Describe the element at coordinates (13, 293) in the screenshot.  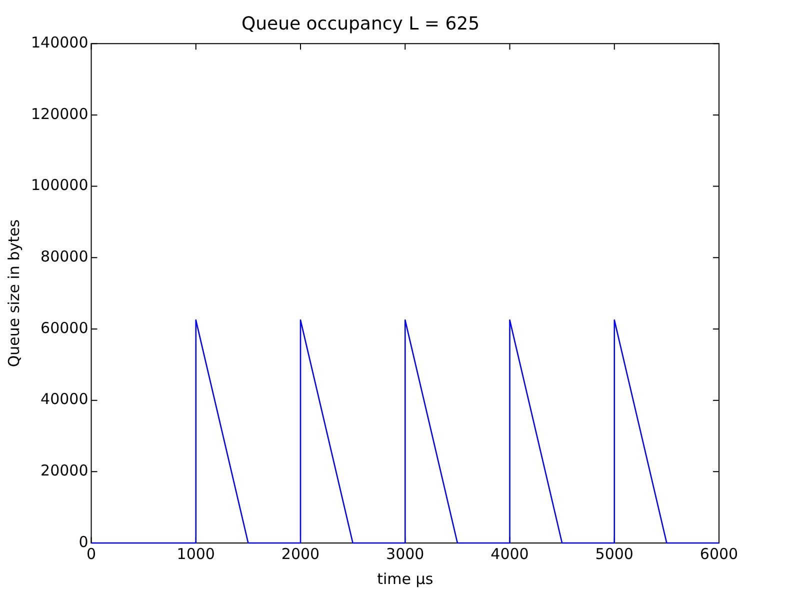
I see `y-axis-title: Queue size in bytes` at that location.